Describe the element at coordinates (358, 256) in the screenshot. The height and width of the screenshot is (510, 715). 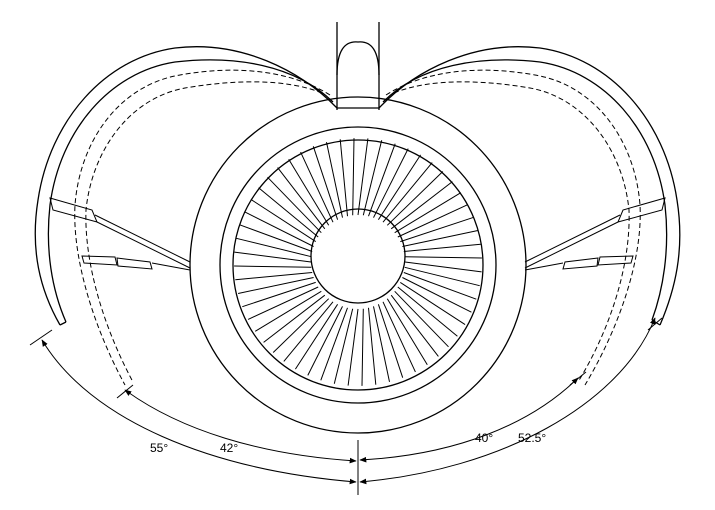
I see `spinner-hub` at that location.